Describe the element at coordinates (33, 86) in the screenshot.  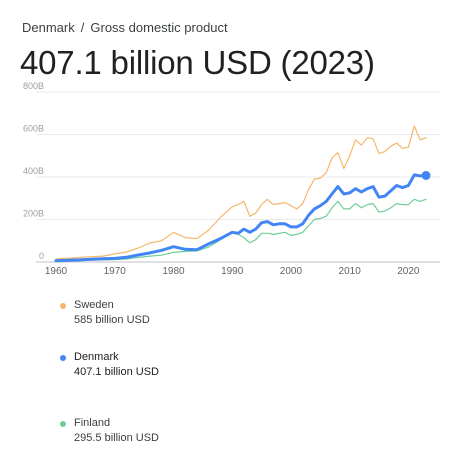
I see `y-tick-label-800b: 800B` at that location.